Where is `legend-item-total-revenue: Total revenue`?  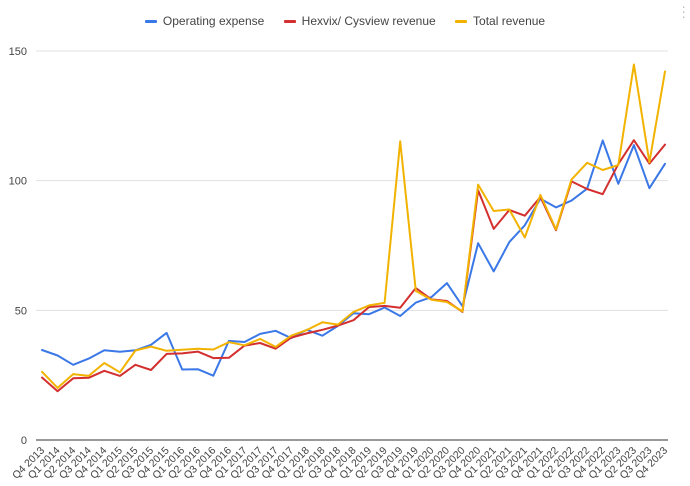 legend-item-total-revenue: Total revenue is located at coordinates (500, 21).